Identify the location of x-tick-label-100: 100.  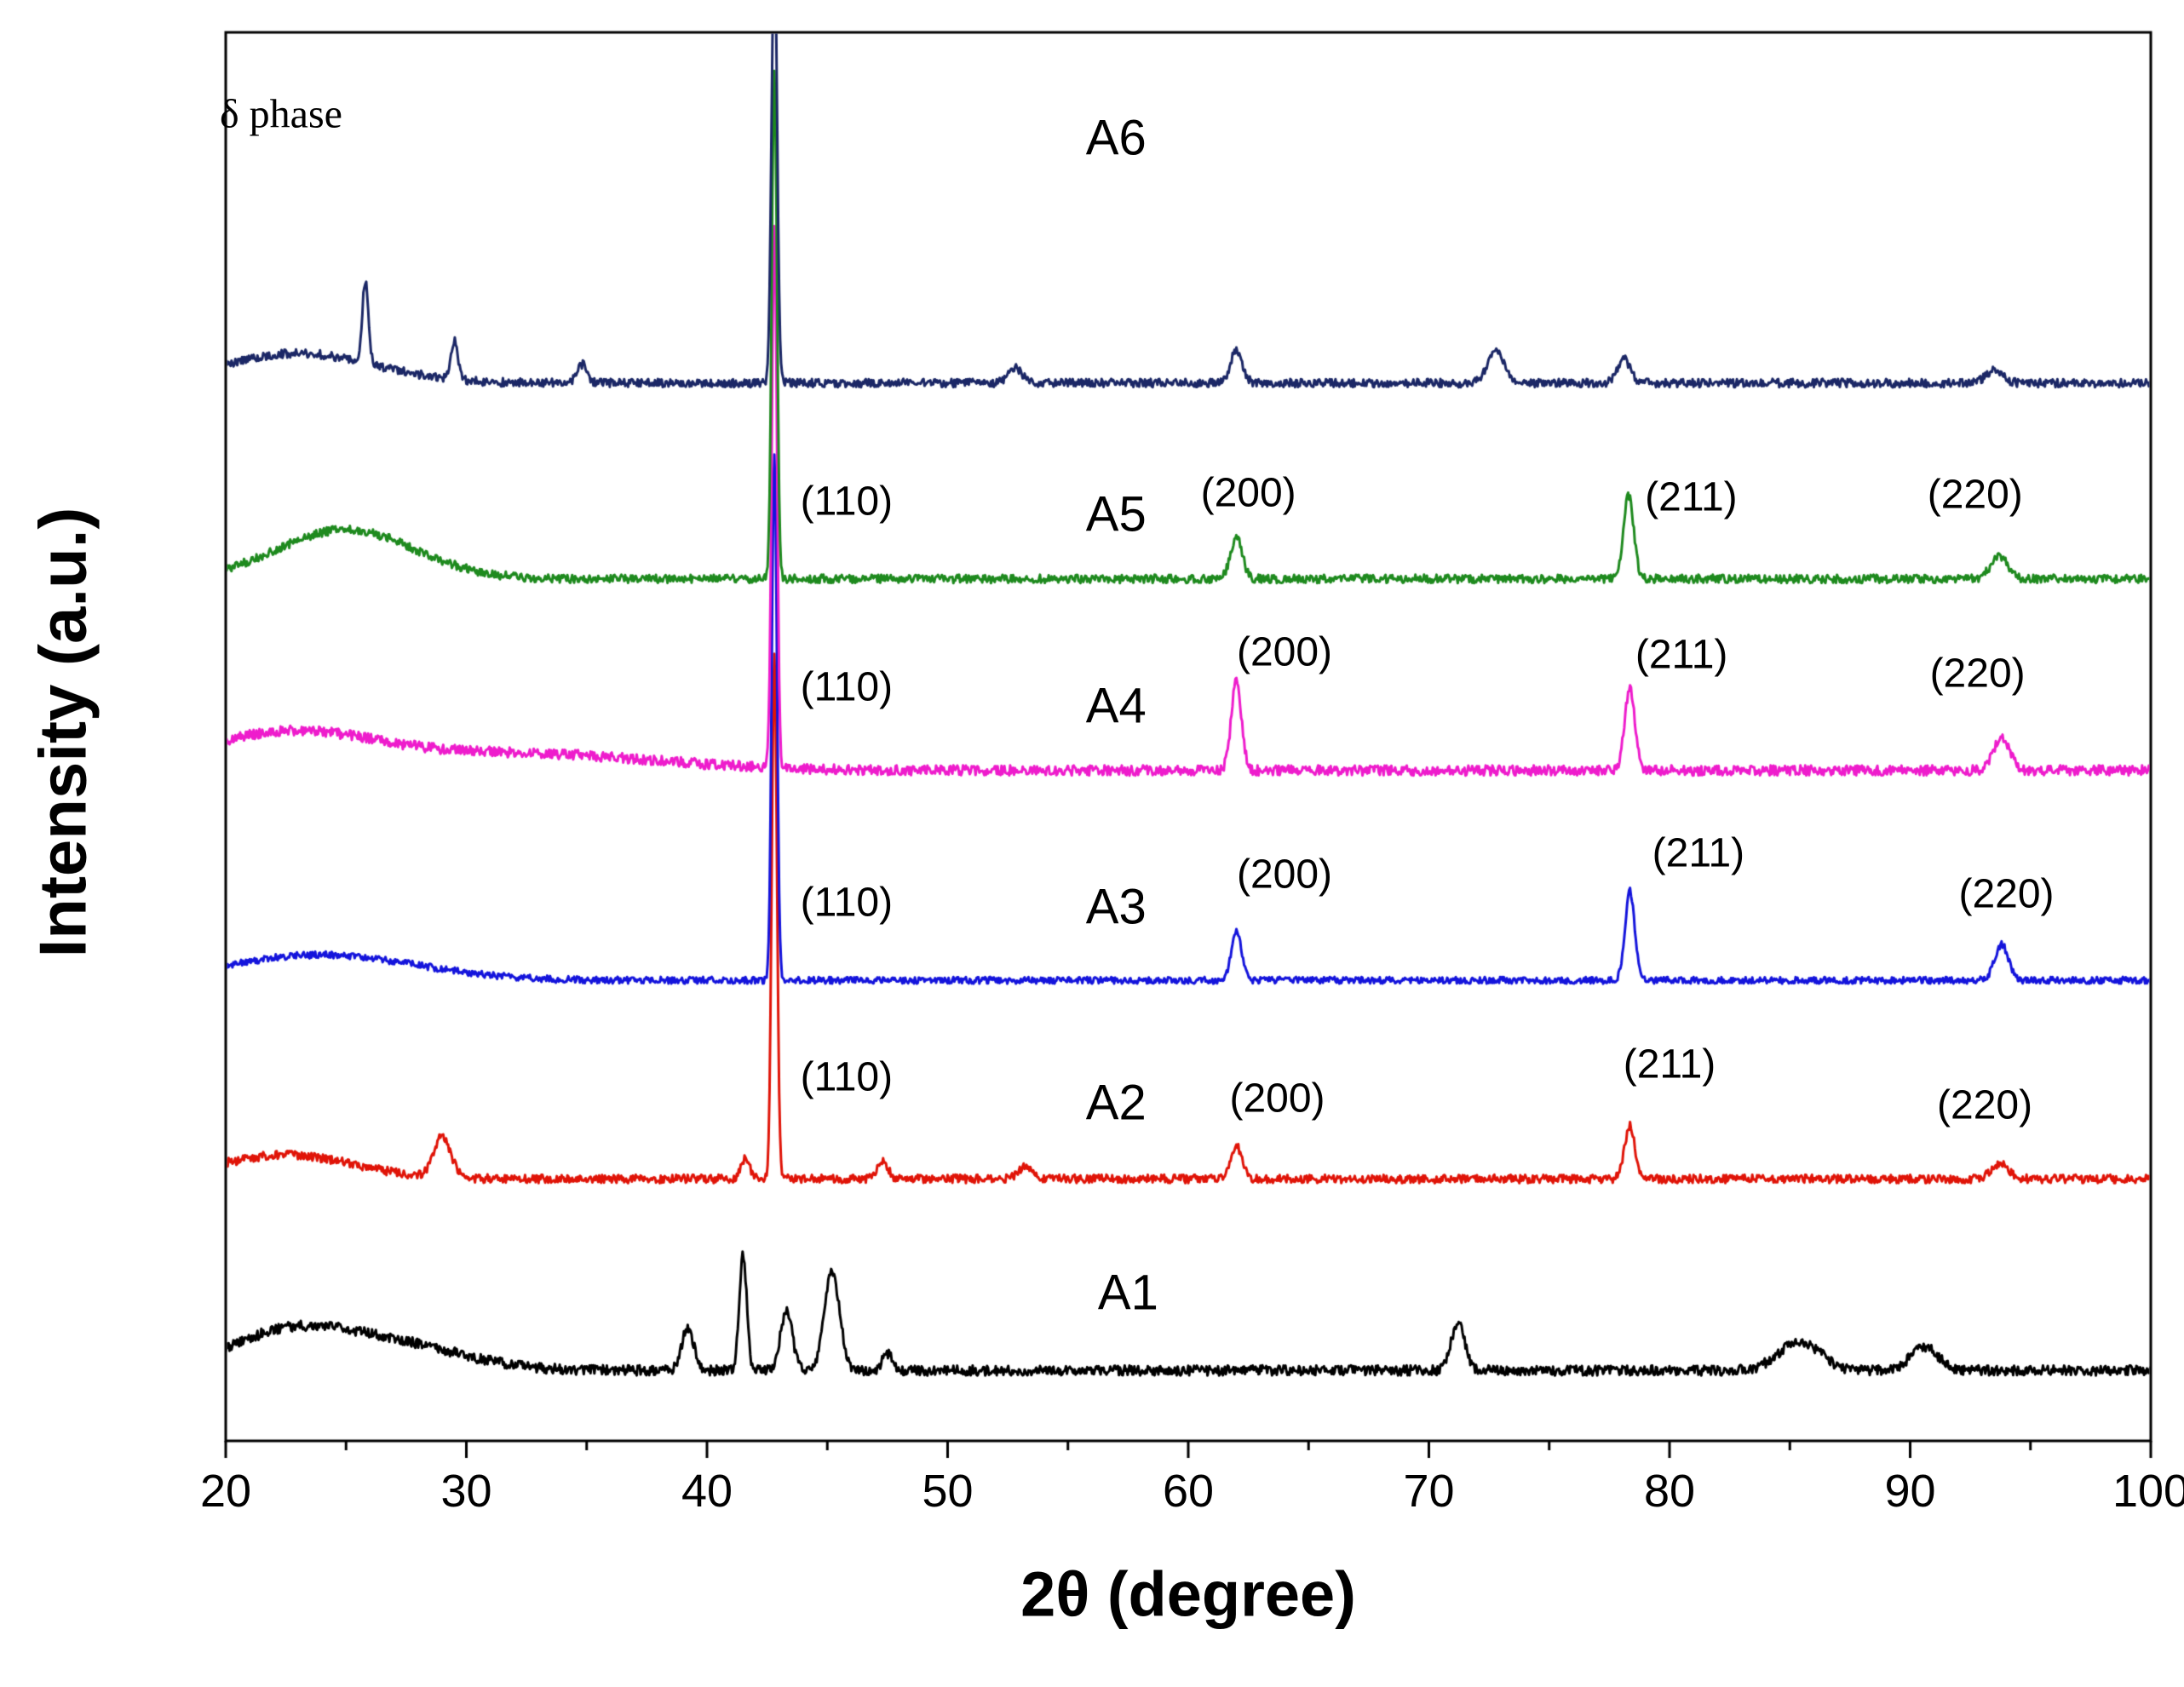
(2148, 1491).